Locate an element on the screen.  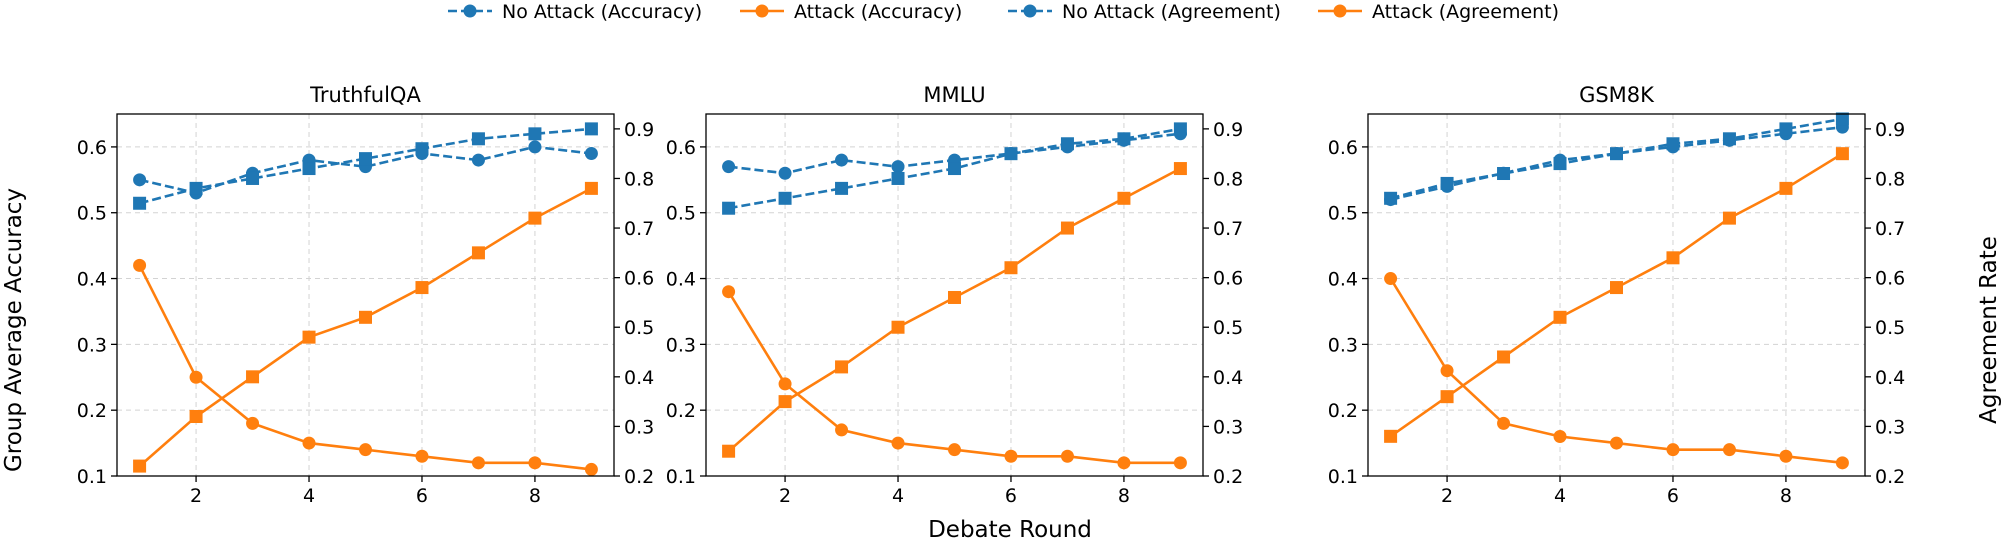
y-tick-label-right: 0.8 is located at coordinates (1228, 179).